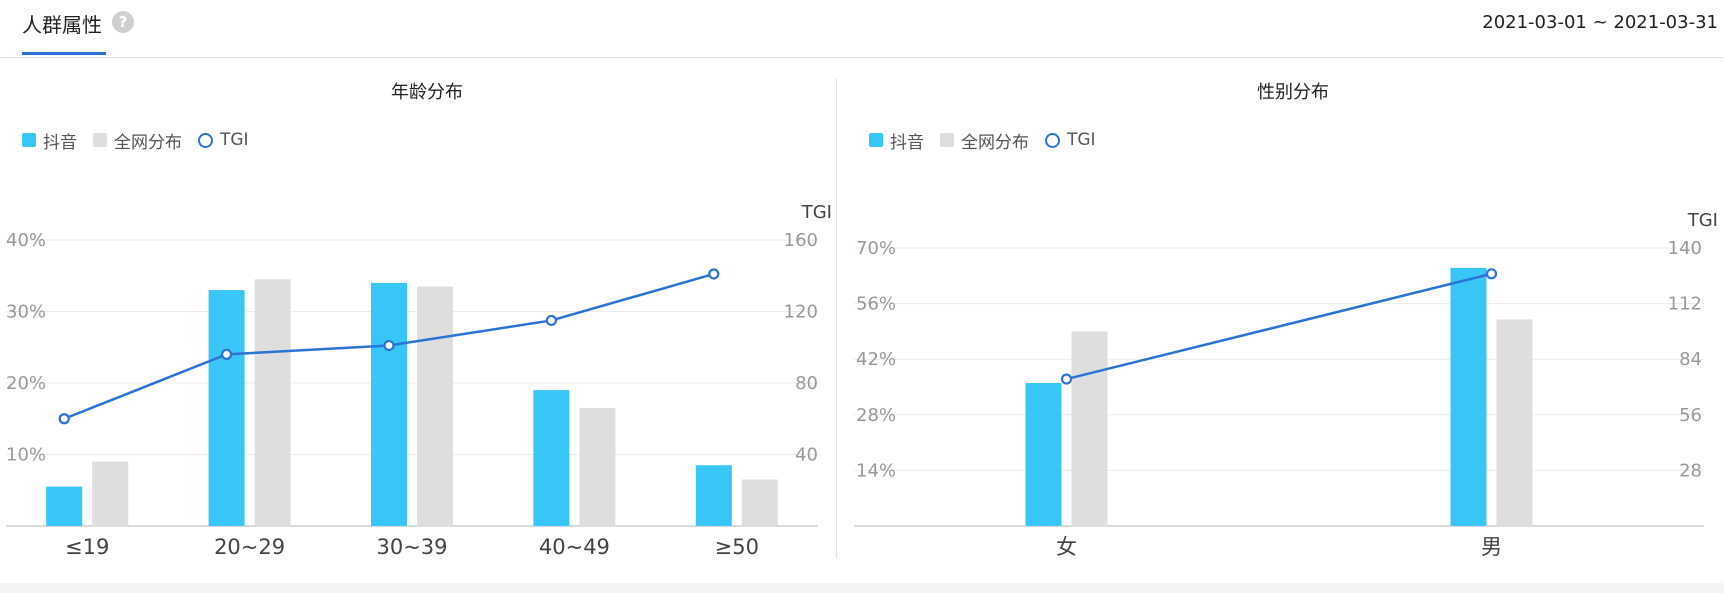  Describe the element at coordinates (876, 359) in the screenshot. I see `y-left-tick-label: 42%` at that location.